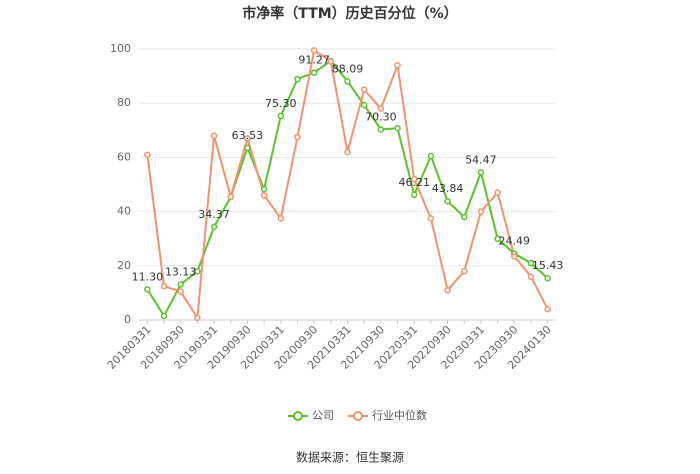  What do you see at coordinates (349, 13) in the screenshot?
I see `chart-title: 市净率（TTM）历史百分位（%）` at bounding box center [349, 13].